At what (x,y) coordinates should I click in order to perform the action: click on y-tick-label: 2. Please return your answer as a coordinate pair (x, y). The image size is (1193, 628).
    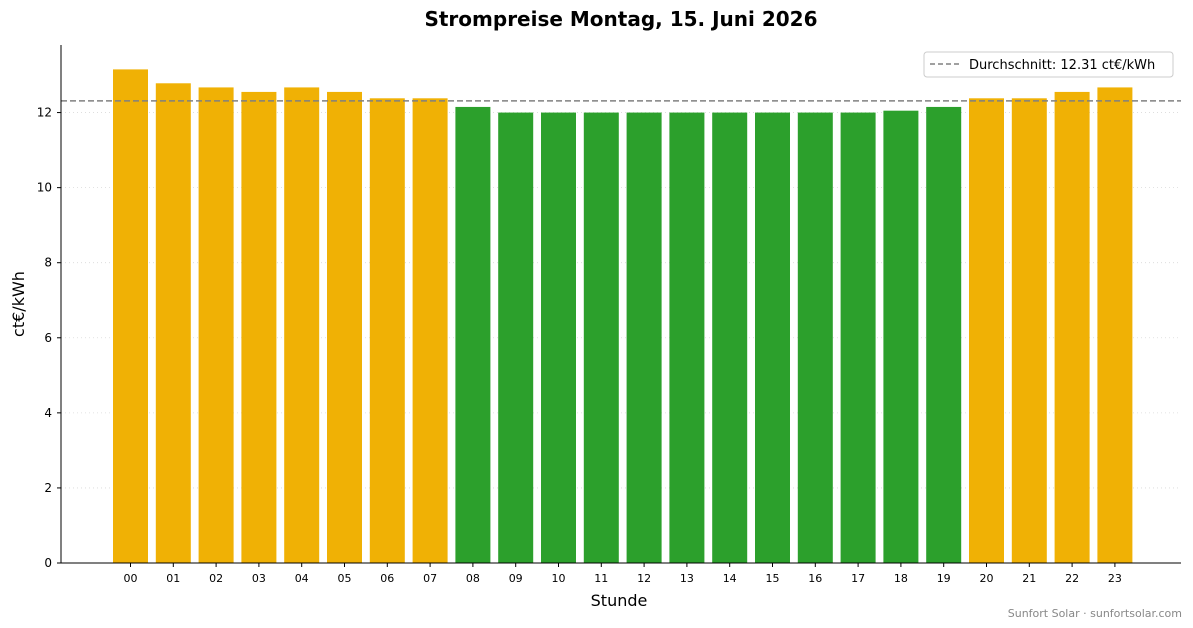
    Looking at the image, I should click on (48, 488).